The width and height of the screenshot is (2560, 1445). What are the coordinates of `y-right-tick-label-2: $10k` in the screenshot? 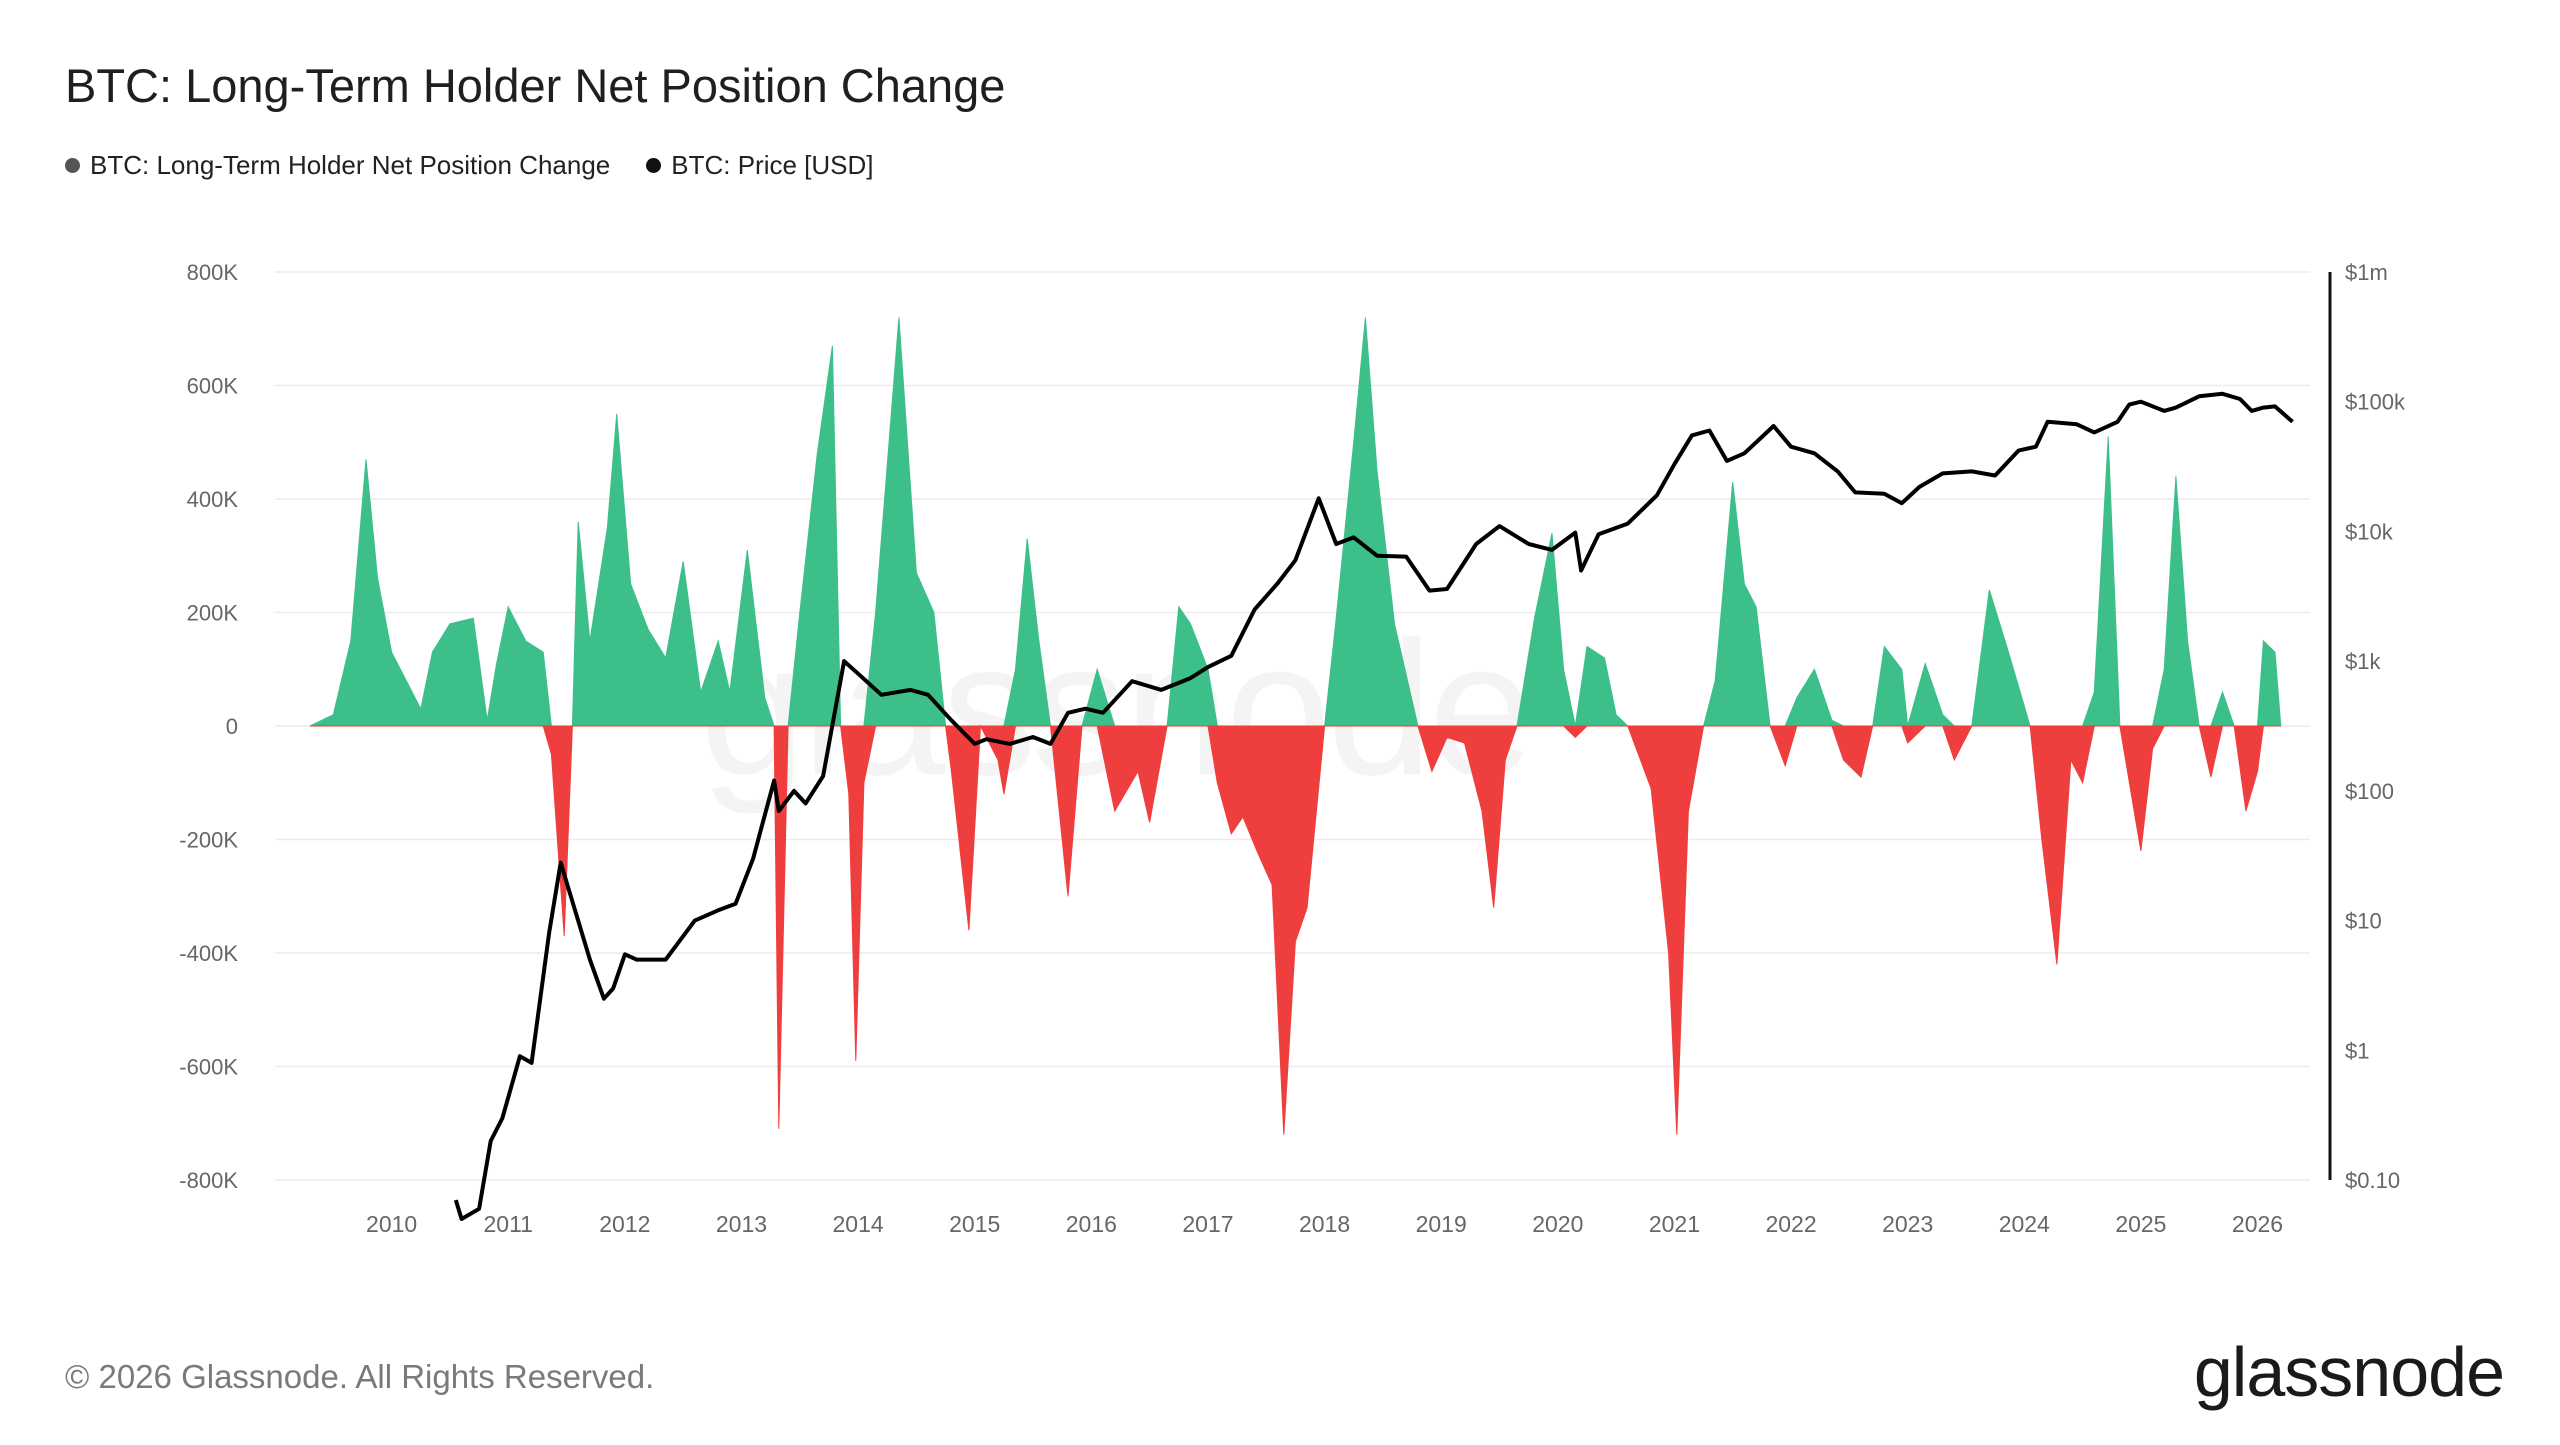 It's located at (2369, 531).